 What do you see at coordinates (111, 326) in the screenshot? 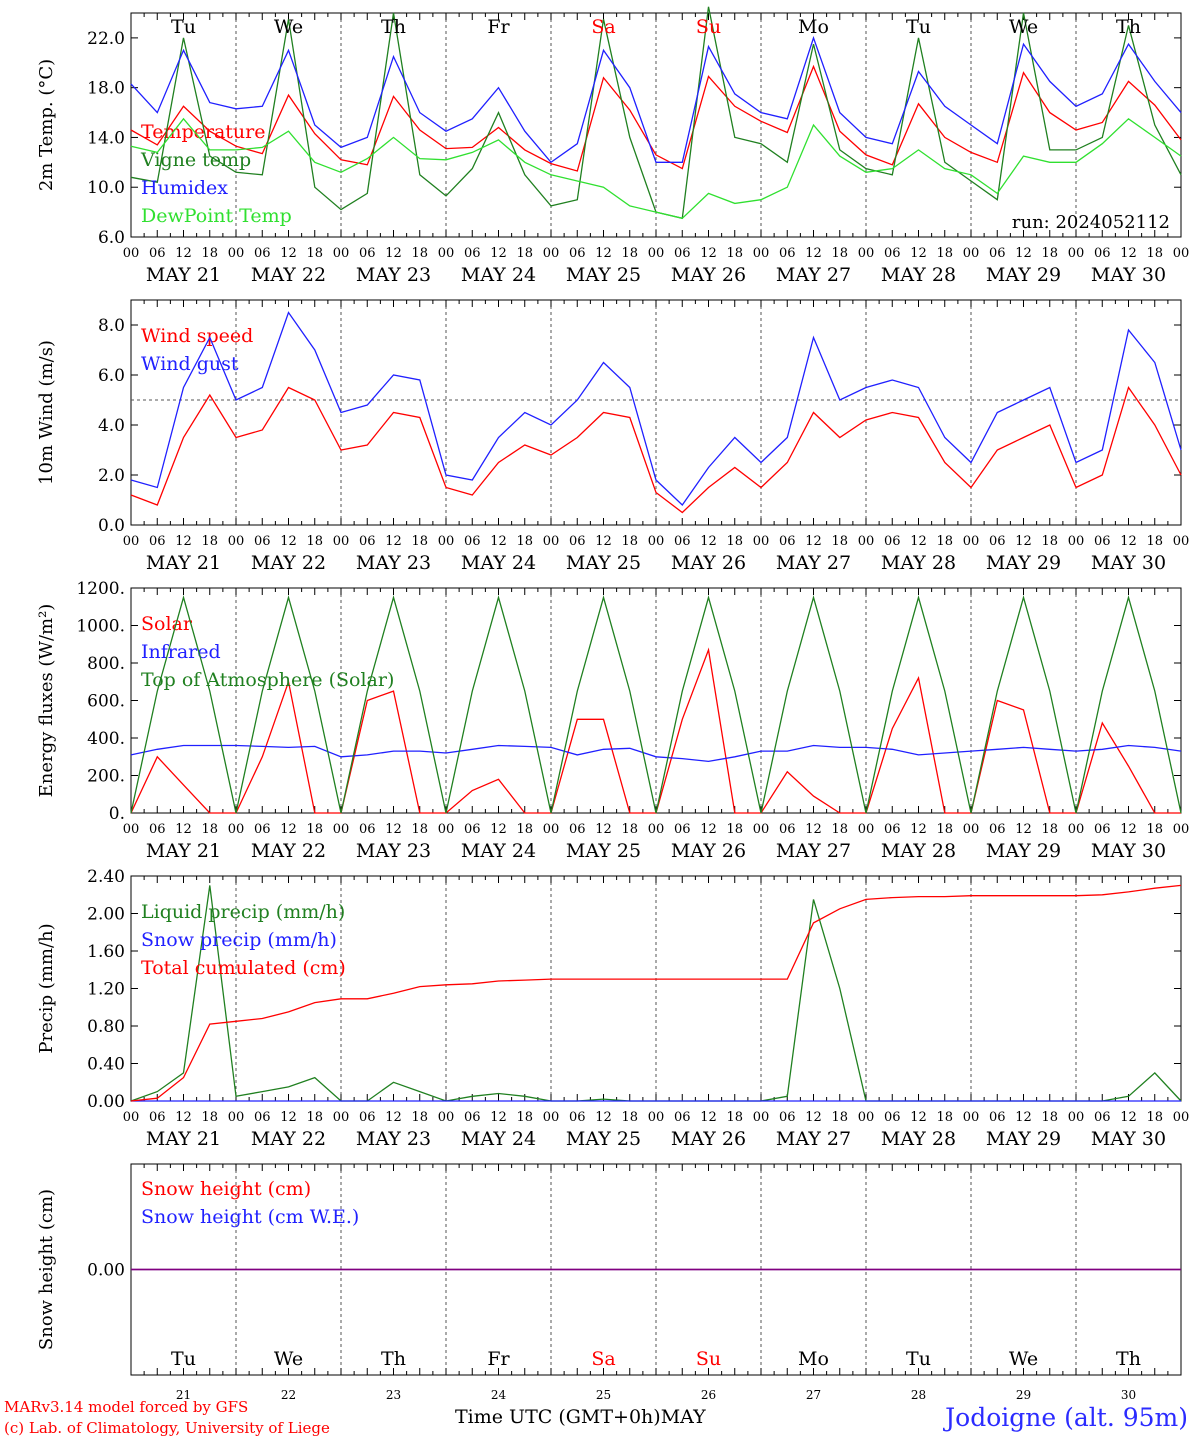
I see `y-tick-label: 8.0` at bounding box center [111, 326].